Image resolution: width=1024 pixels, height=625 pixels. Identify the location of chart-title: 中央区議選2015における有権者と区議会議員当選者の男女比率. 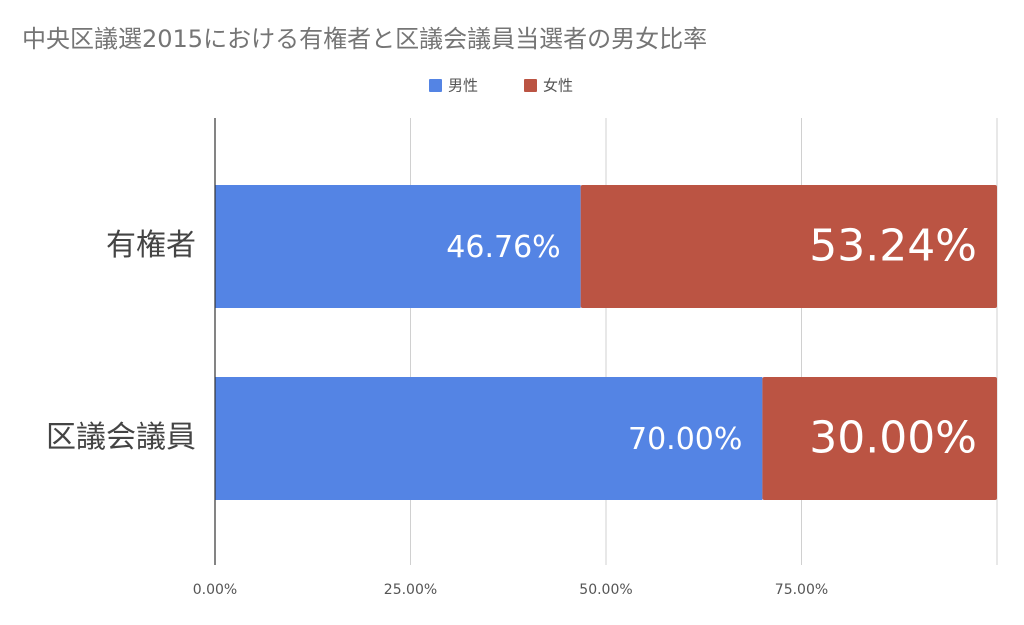
(364, 39).